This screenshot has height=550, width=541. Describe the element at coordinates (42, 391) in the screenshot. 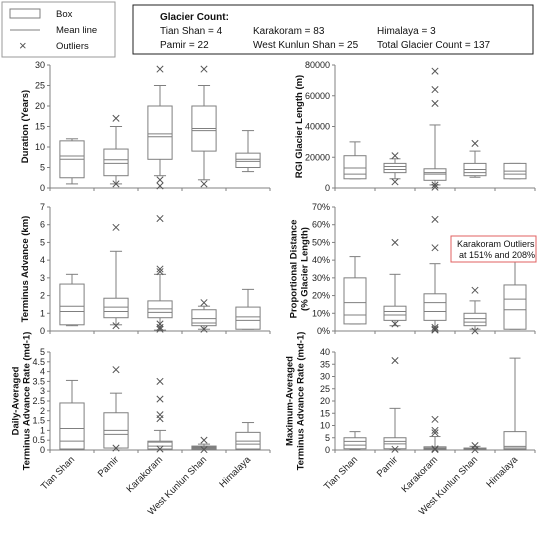

I see `y-tick-label: 3` at that location.